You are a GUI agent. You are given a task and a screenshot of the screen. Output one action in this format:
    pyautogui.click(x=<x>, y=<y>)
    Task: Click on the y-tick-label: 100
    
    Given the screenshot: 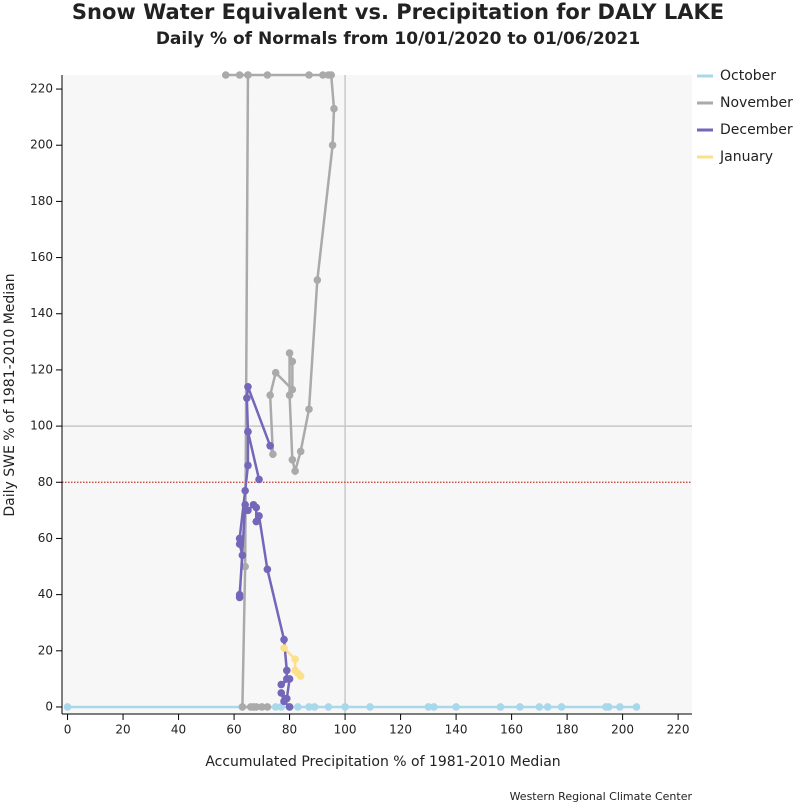 What is the action you would take?
    pyautogui.click(x=41, y=426)
    